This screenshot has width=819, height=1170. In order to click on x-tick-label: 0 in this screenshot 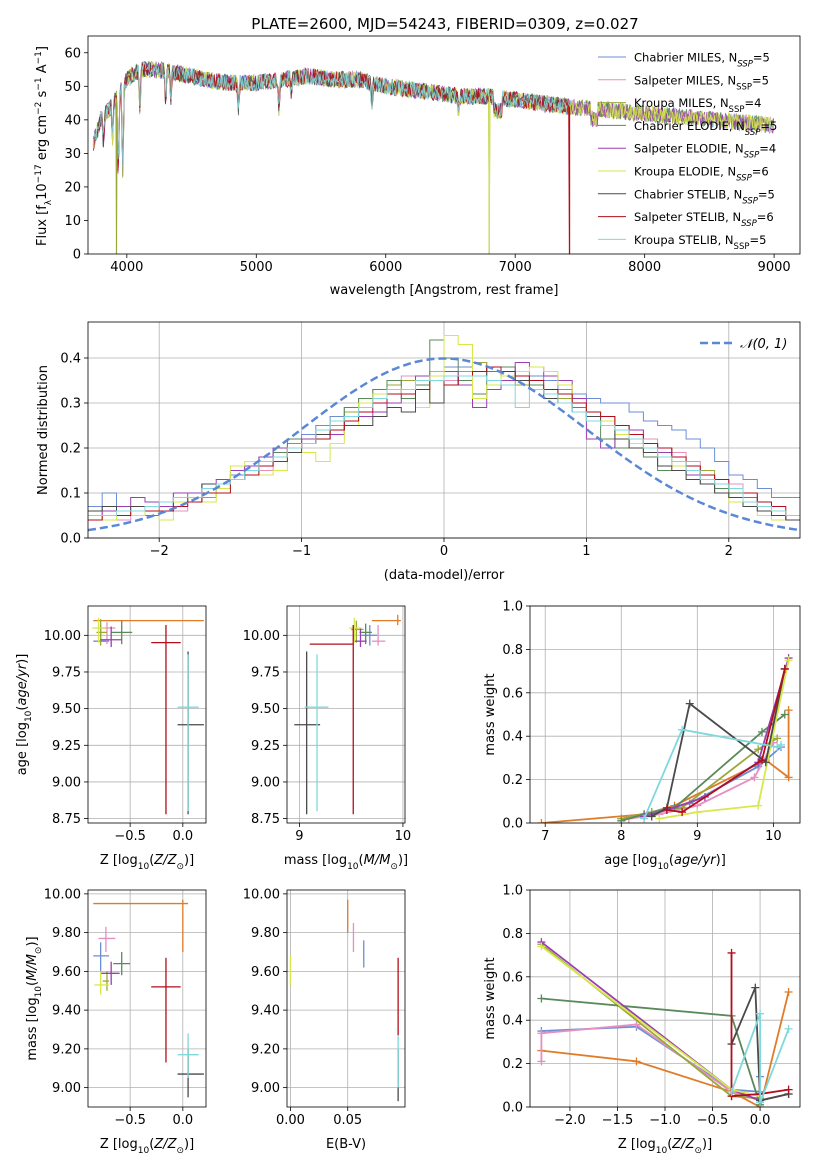, I will do `click(444, 551)`.